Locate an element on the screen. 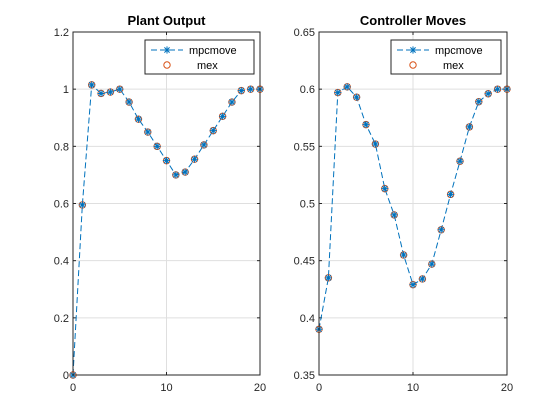  plant-output-legend-box is located at coordinates (199, 57).